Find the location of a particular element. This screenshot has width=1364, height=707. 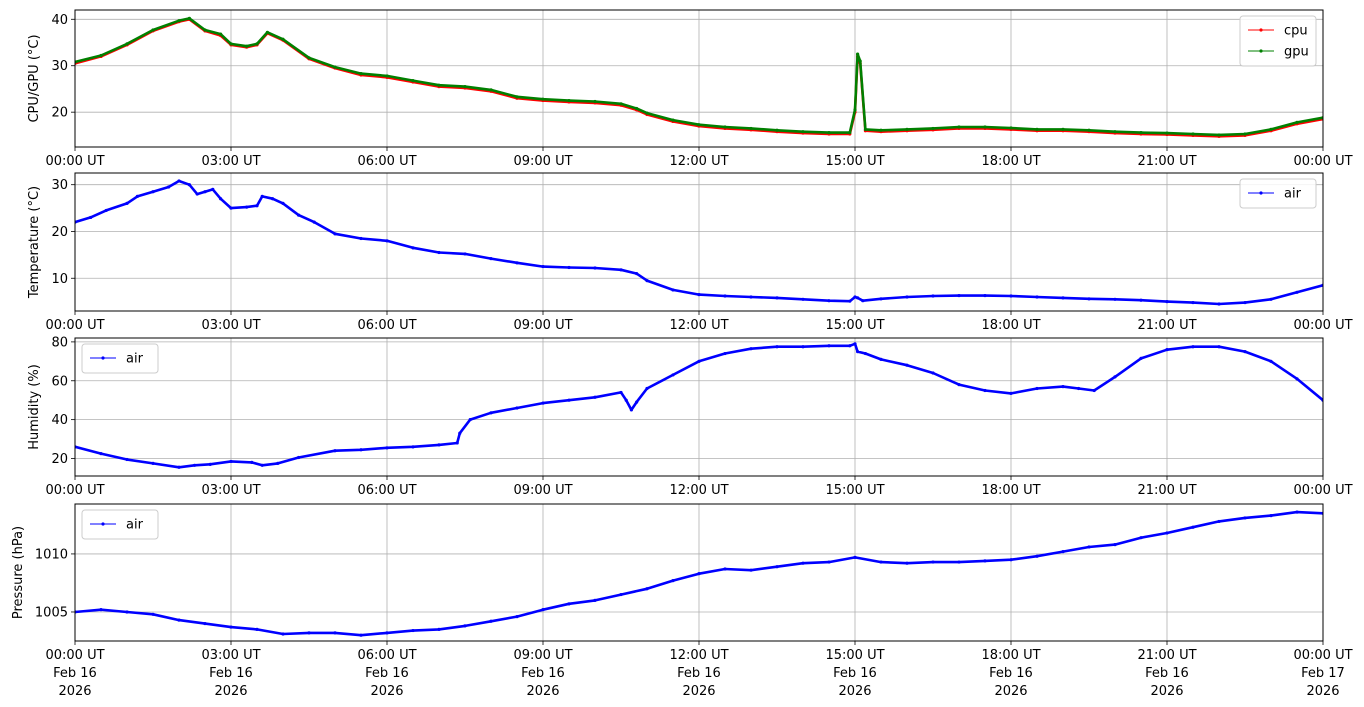

y-tick-label: 1010 is located at coordinates (51, 554).